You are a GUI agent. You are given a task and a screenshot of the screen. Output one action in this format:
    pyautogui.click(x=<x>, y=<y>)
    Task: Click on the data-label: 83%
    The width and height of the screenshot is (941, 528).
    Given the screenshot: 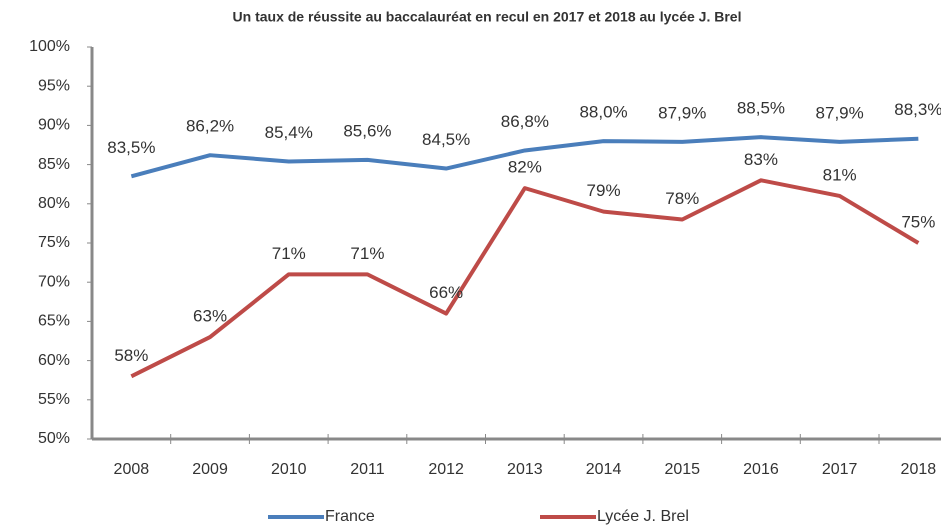 What is the action you would take?
    pyautogui.click(x=761, y=159)
    